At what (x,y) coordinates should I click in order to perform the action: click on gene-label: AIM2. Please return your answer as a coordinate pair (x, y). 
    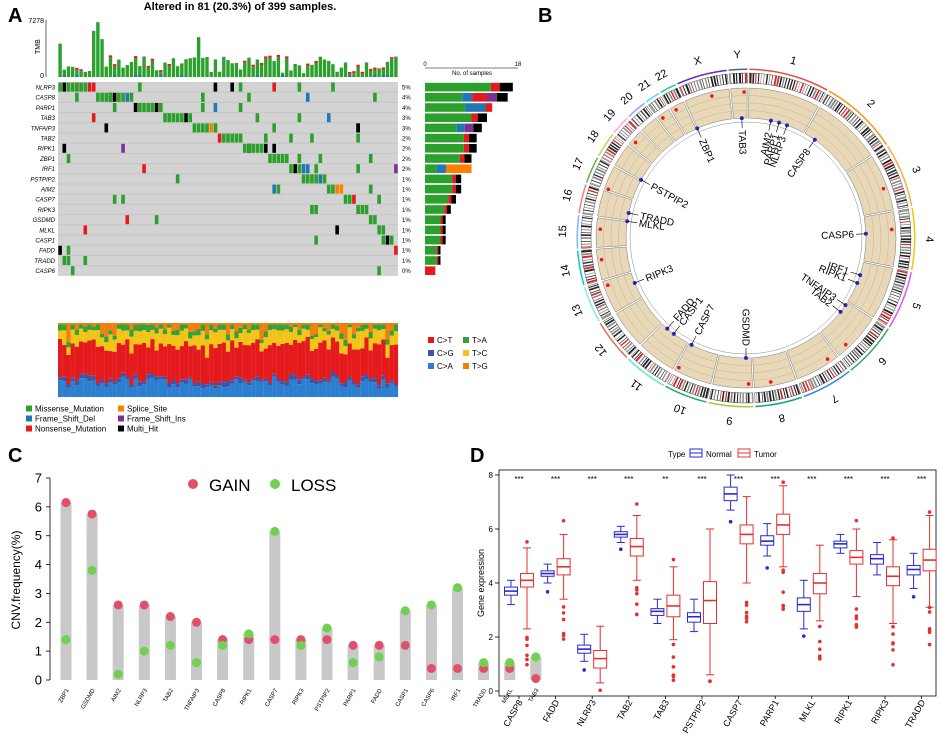
    Looking at the image, I should click on (48, 191).